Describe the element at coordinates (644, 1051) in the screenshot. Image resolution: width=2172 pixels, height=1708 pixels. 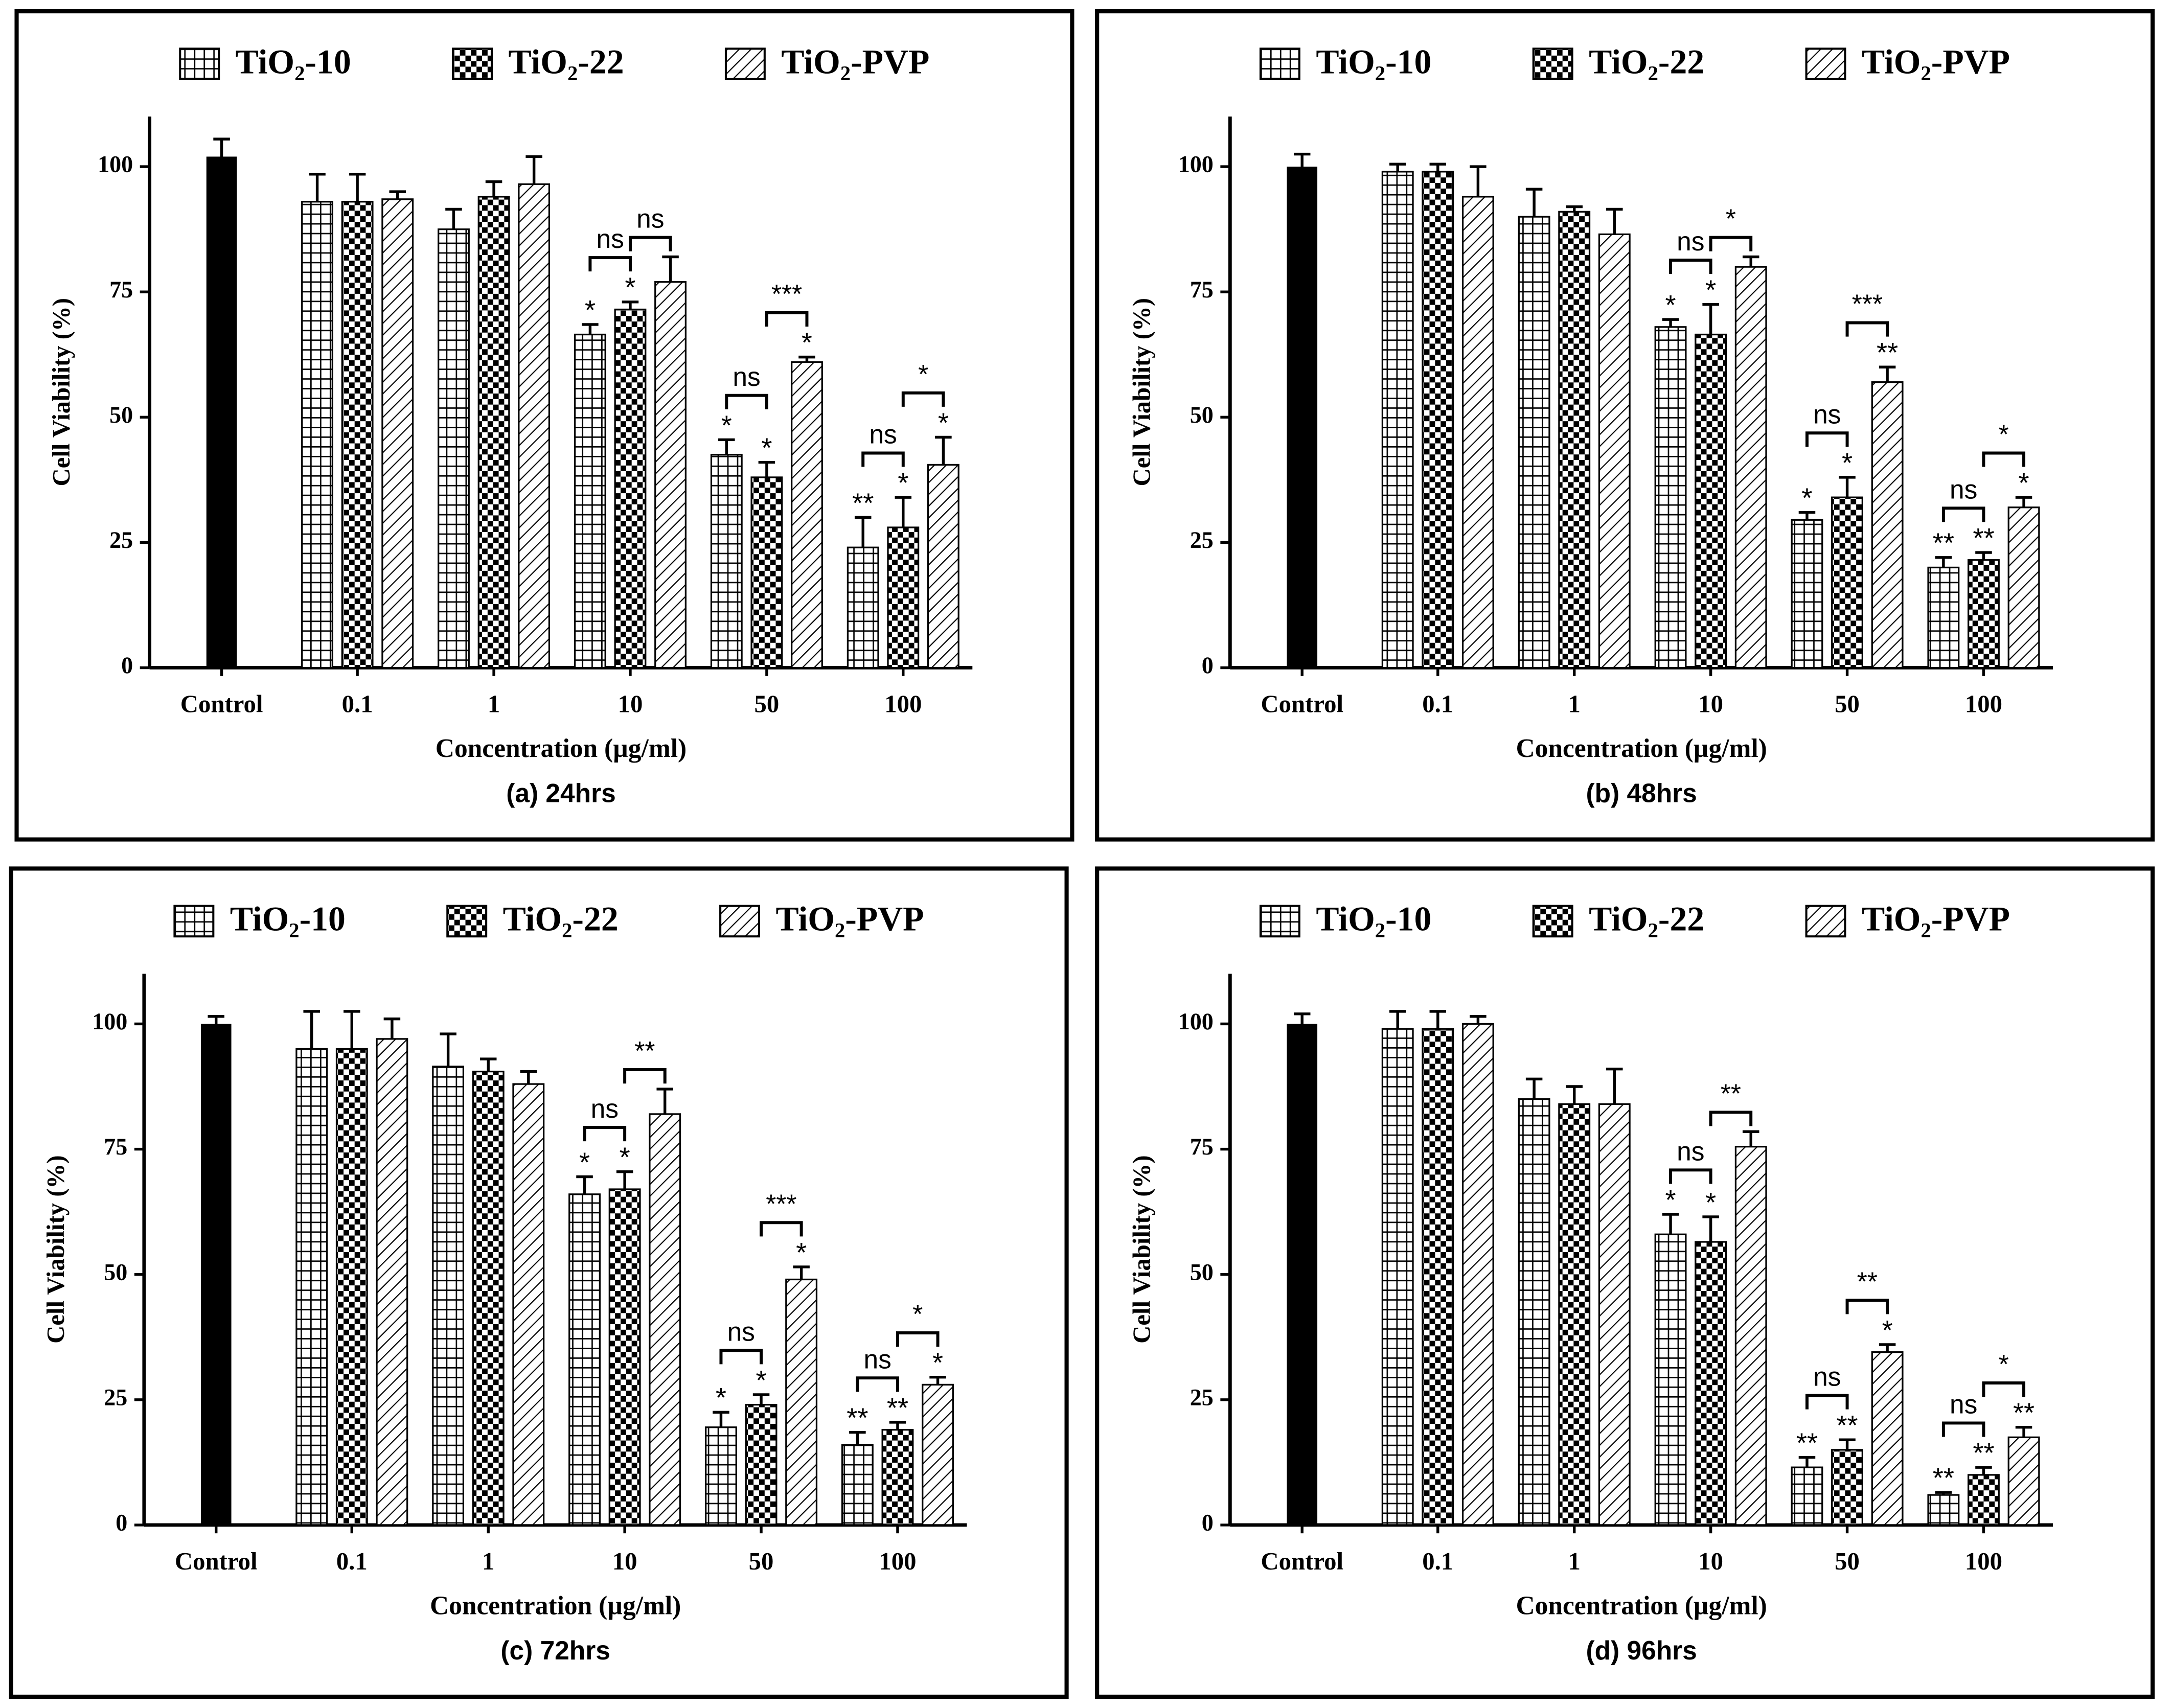
I see `comparison-label: **` at that location.